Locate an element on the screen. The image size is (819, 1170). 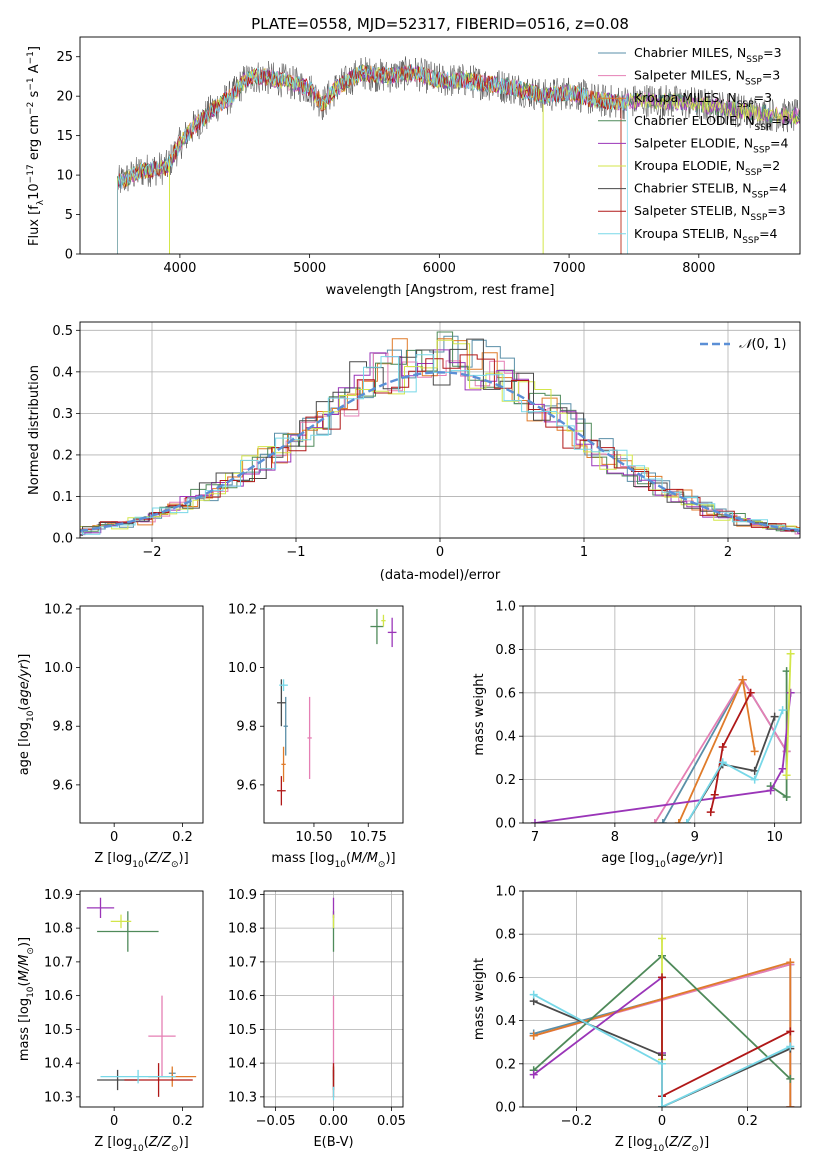
spectrum-kroupa-stelib is located at coordinates (372, 159).